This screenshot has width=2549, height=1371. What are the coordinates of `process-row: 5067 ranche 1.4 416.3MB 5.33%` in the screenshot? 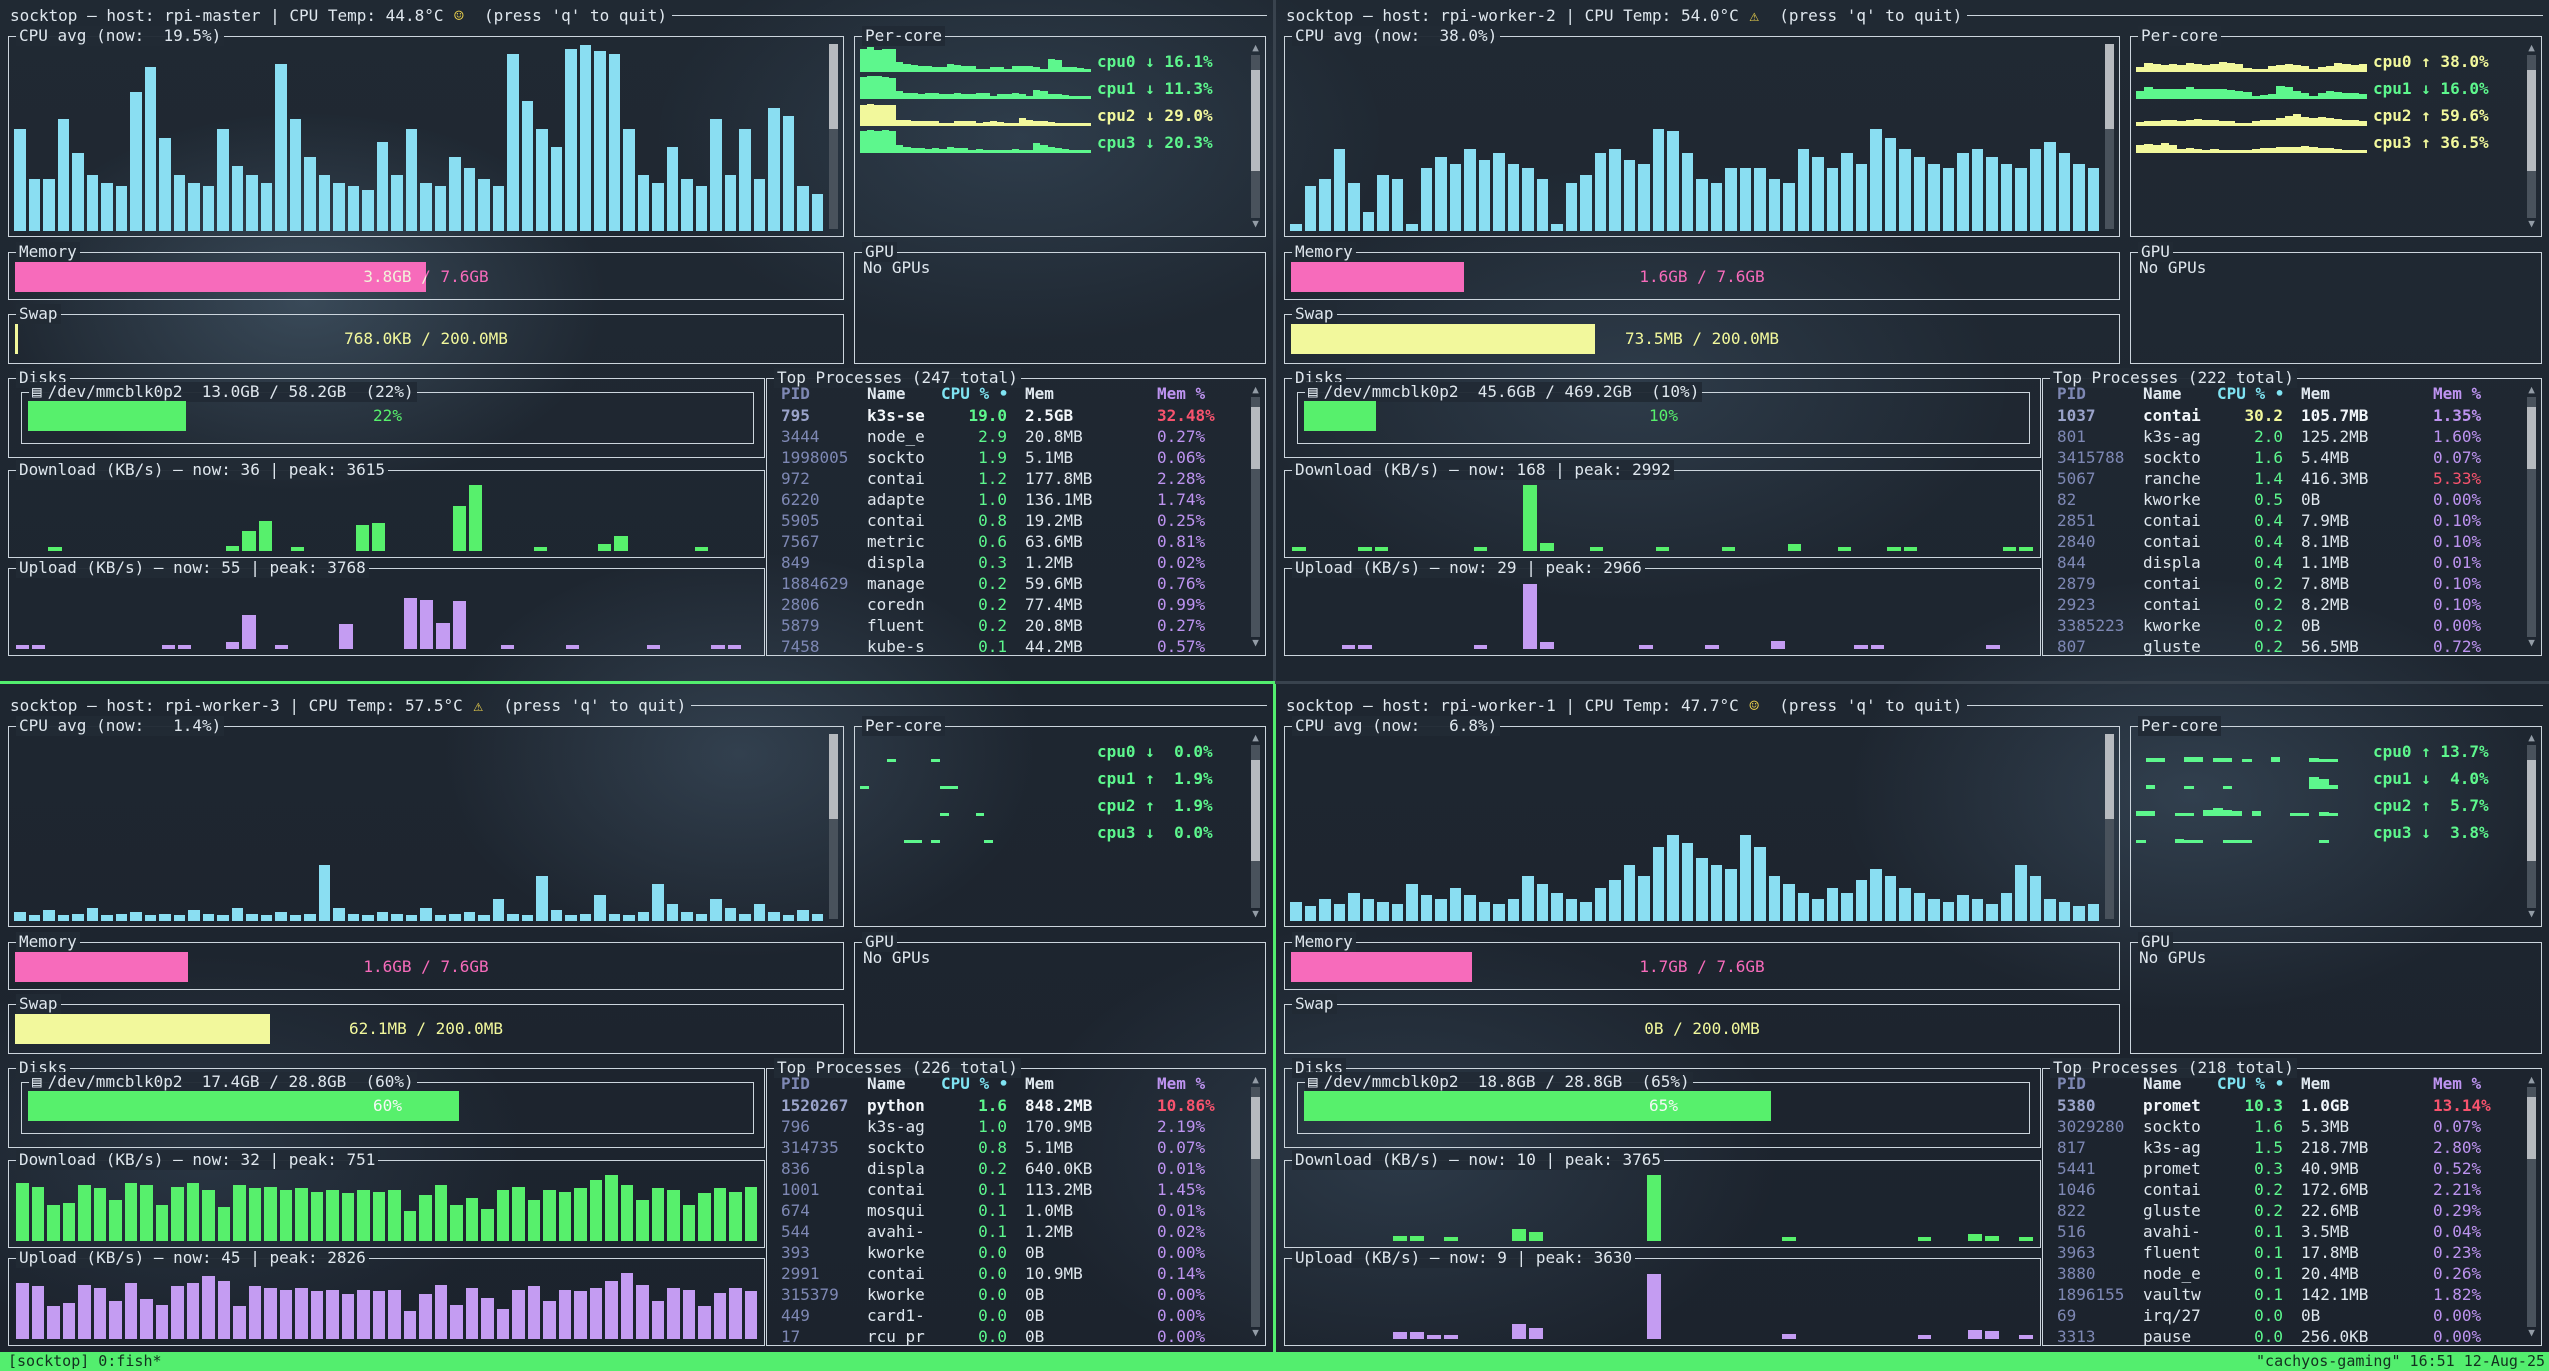 It's located at (2282, 478).